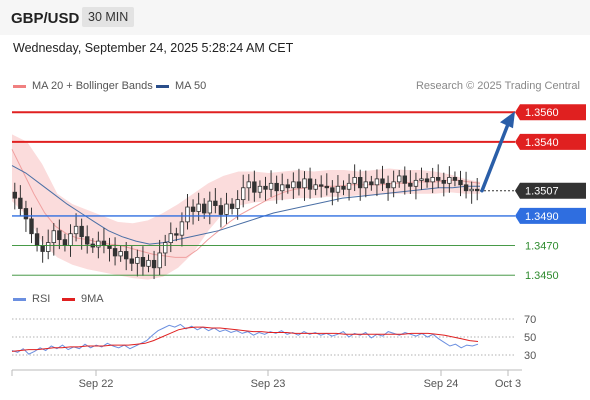 The width and height of the screenshot is (590, 400). What do you see at coordinates (19, 86) in the screenshot?
I see `legend-ma20-swatch` at bounding box center [19, 86].